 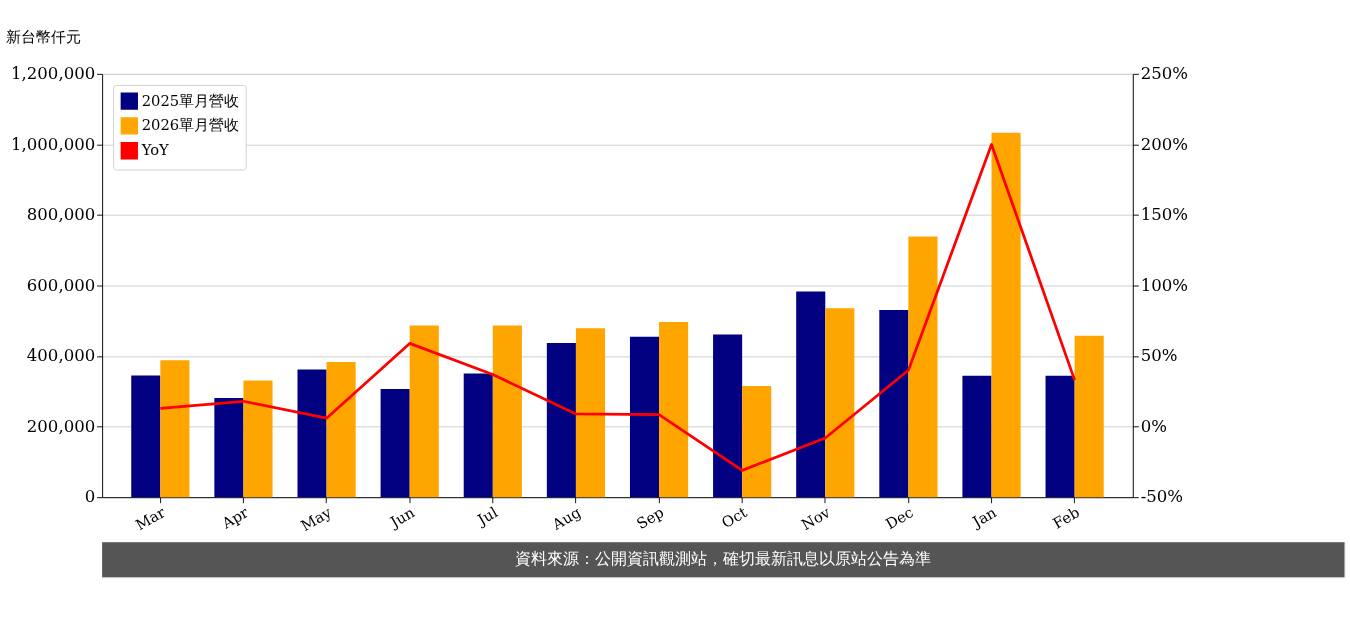 What do you see at coordinates (1159, 356) in the screenshot?
I see `y2-tick-label: 50%` at bounding box center [1159, 356].